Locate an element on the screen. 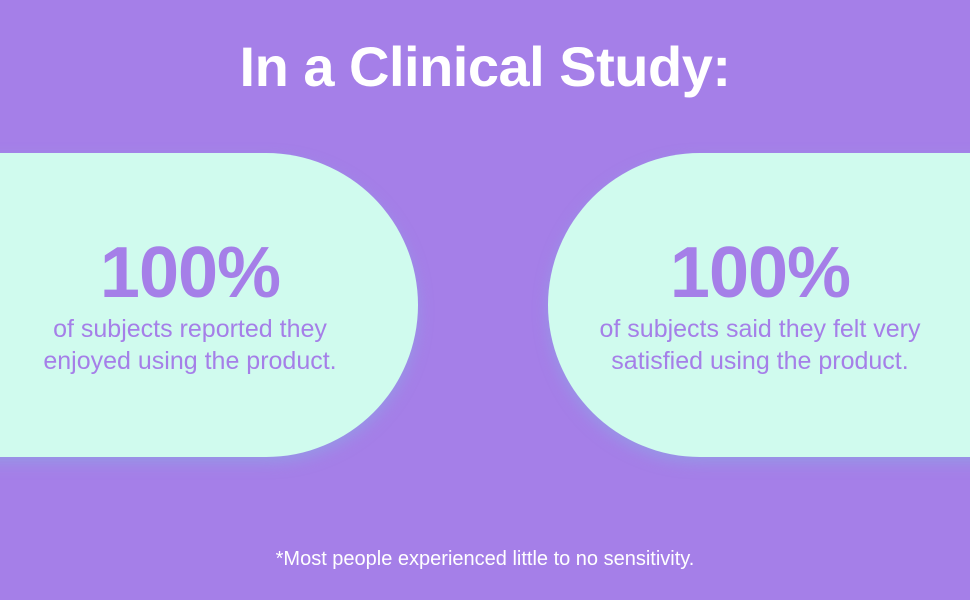  stat-text: of subjects reported they is located at coordinates (190, 329).